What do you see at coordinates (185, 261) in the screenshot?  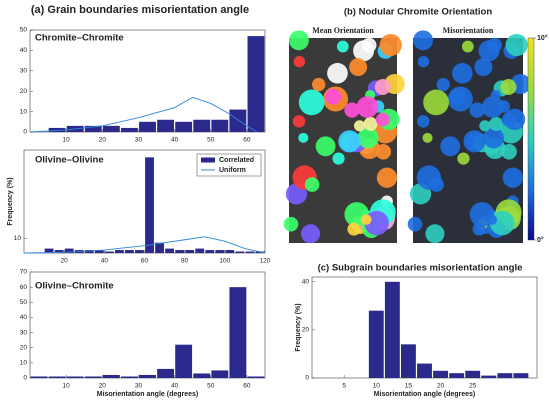 I see `x-tick-label: 80` at bounding box center [185, 261].